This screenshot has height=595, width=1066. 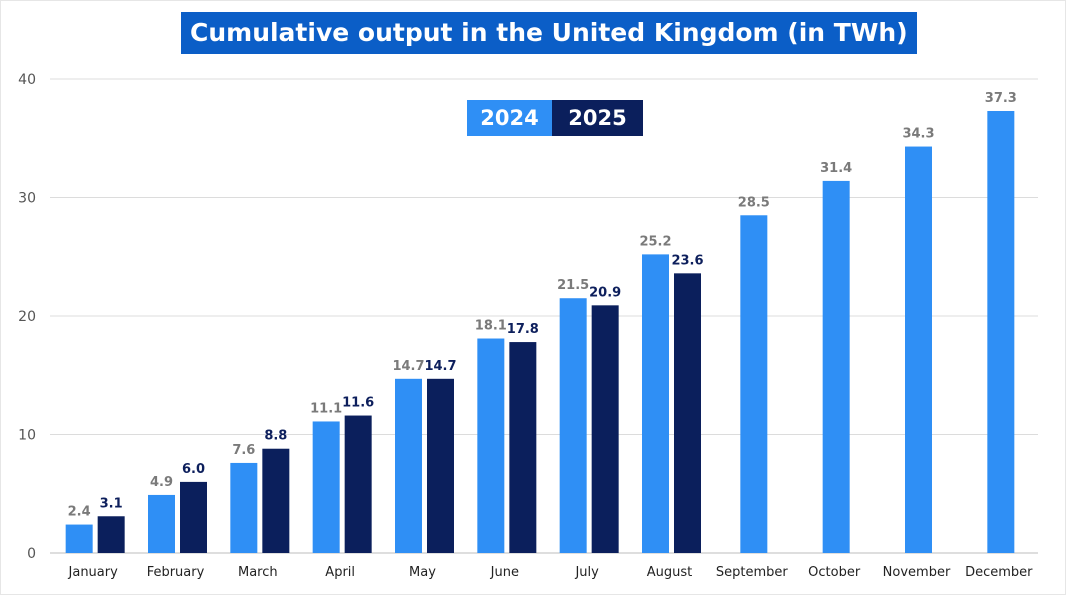 I want to click on x-tick-label: August, so click(x=670, y=572).